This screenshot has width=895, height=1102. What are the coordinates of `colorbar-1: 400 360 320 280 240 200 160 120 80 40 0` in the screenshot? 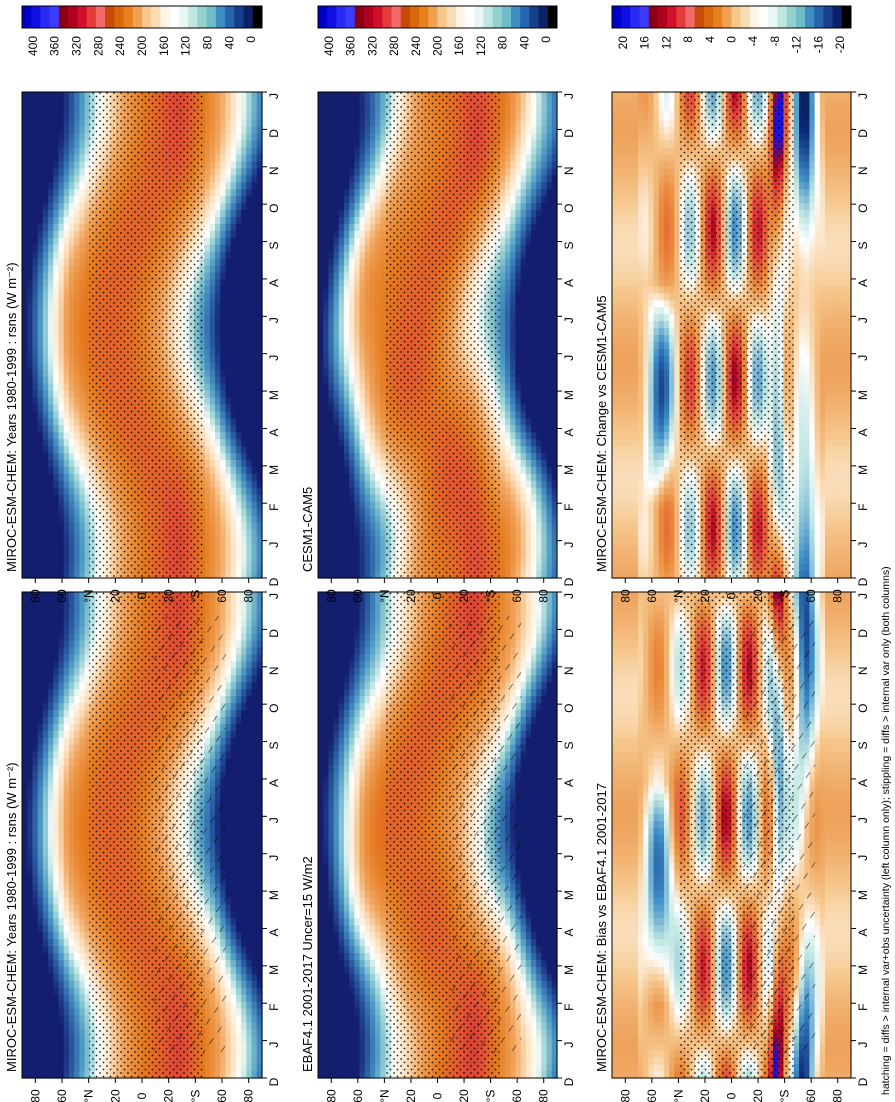 It's located at (142, 30).